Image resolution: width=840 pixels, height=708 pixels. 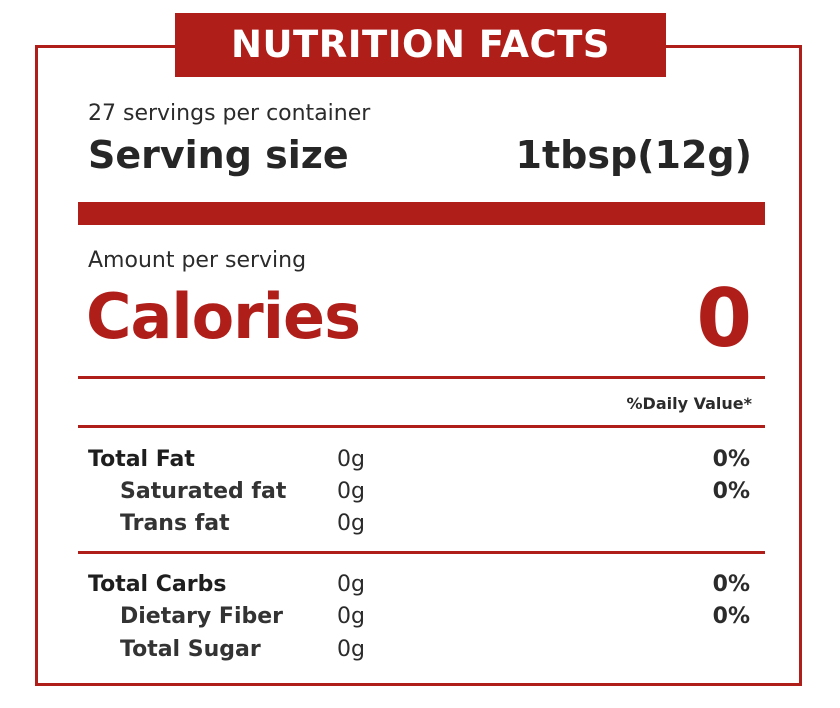 I want to click on saturated-fat-dv: 0%, so click(x=731, y=491).